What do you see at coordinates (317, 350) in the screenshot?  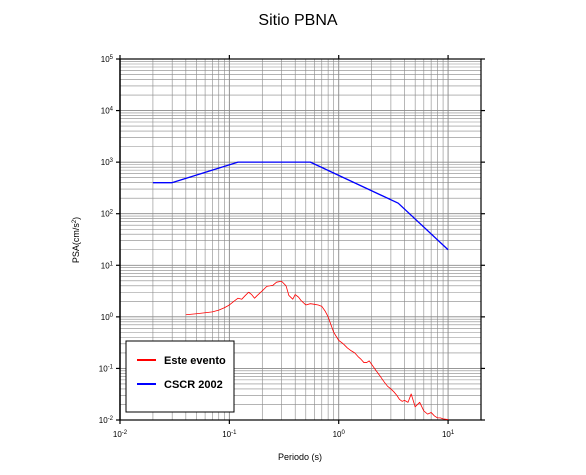 I see `series-line-este-evento` at bounding box center [317, 350].